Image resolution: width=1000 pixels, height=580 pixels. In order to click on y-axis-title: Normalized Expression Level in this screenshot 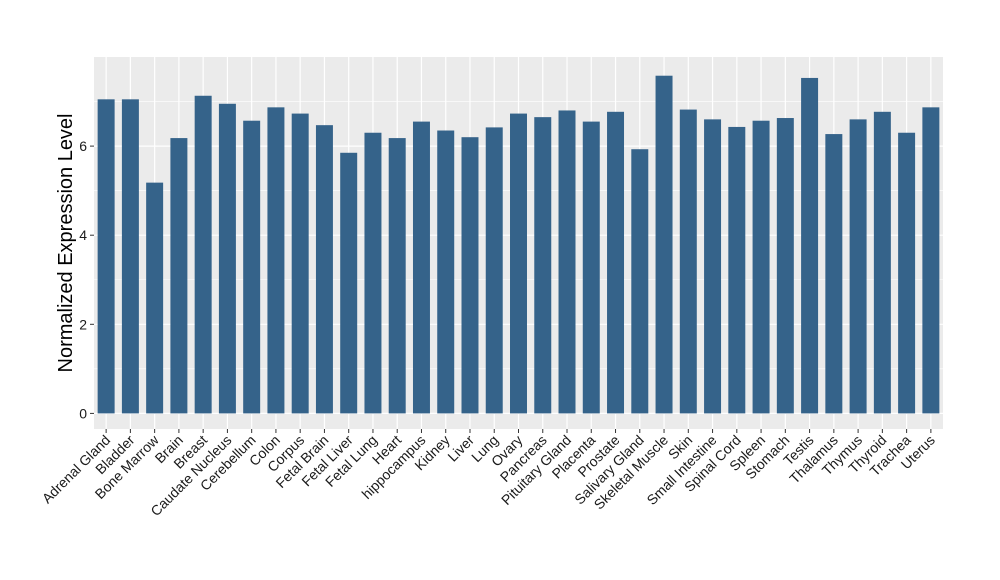, I will do `click(66, 242)`.